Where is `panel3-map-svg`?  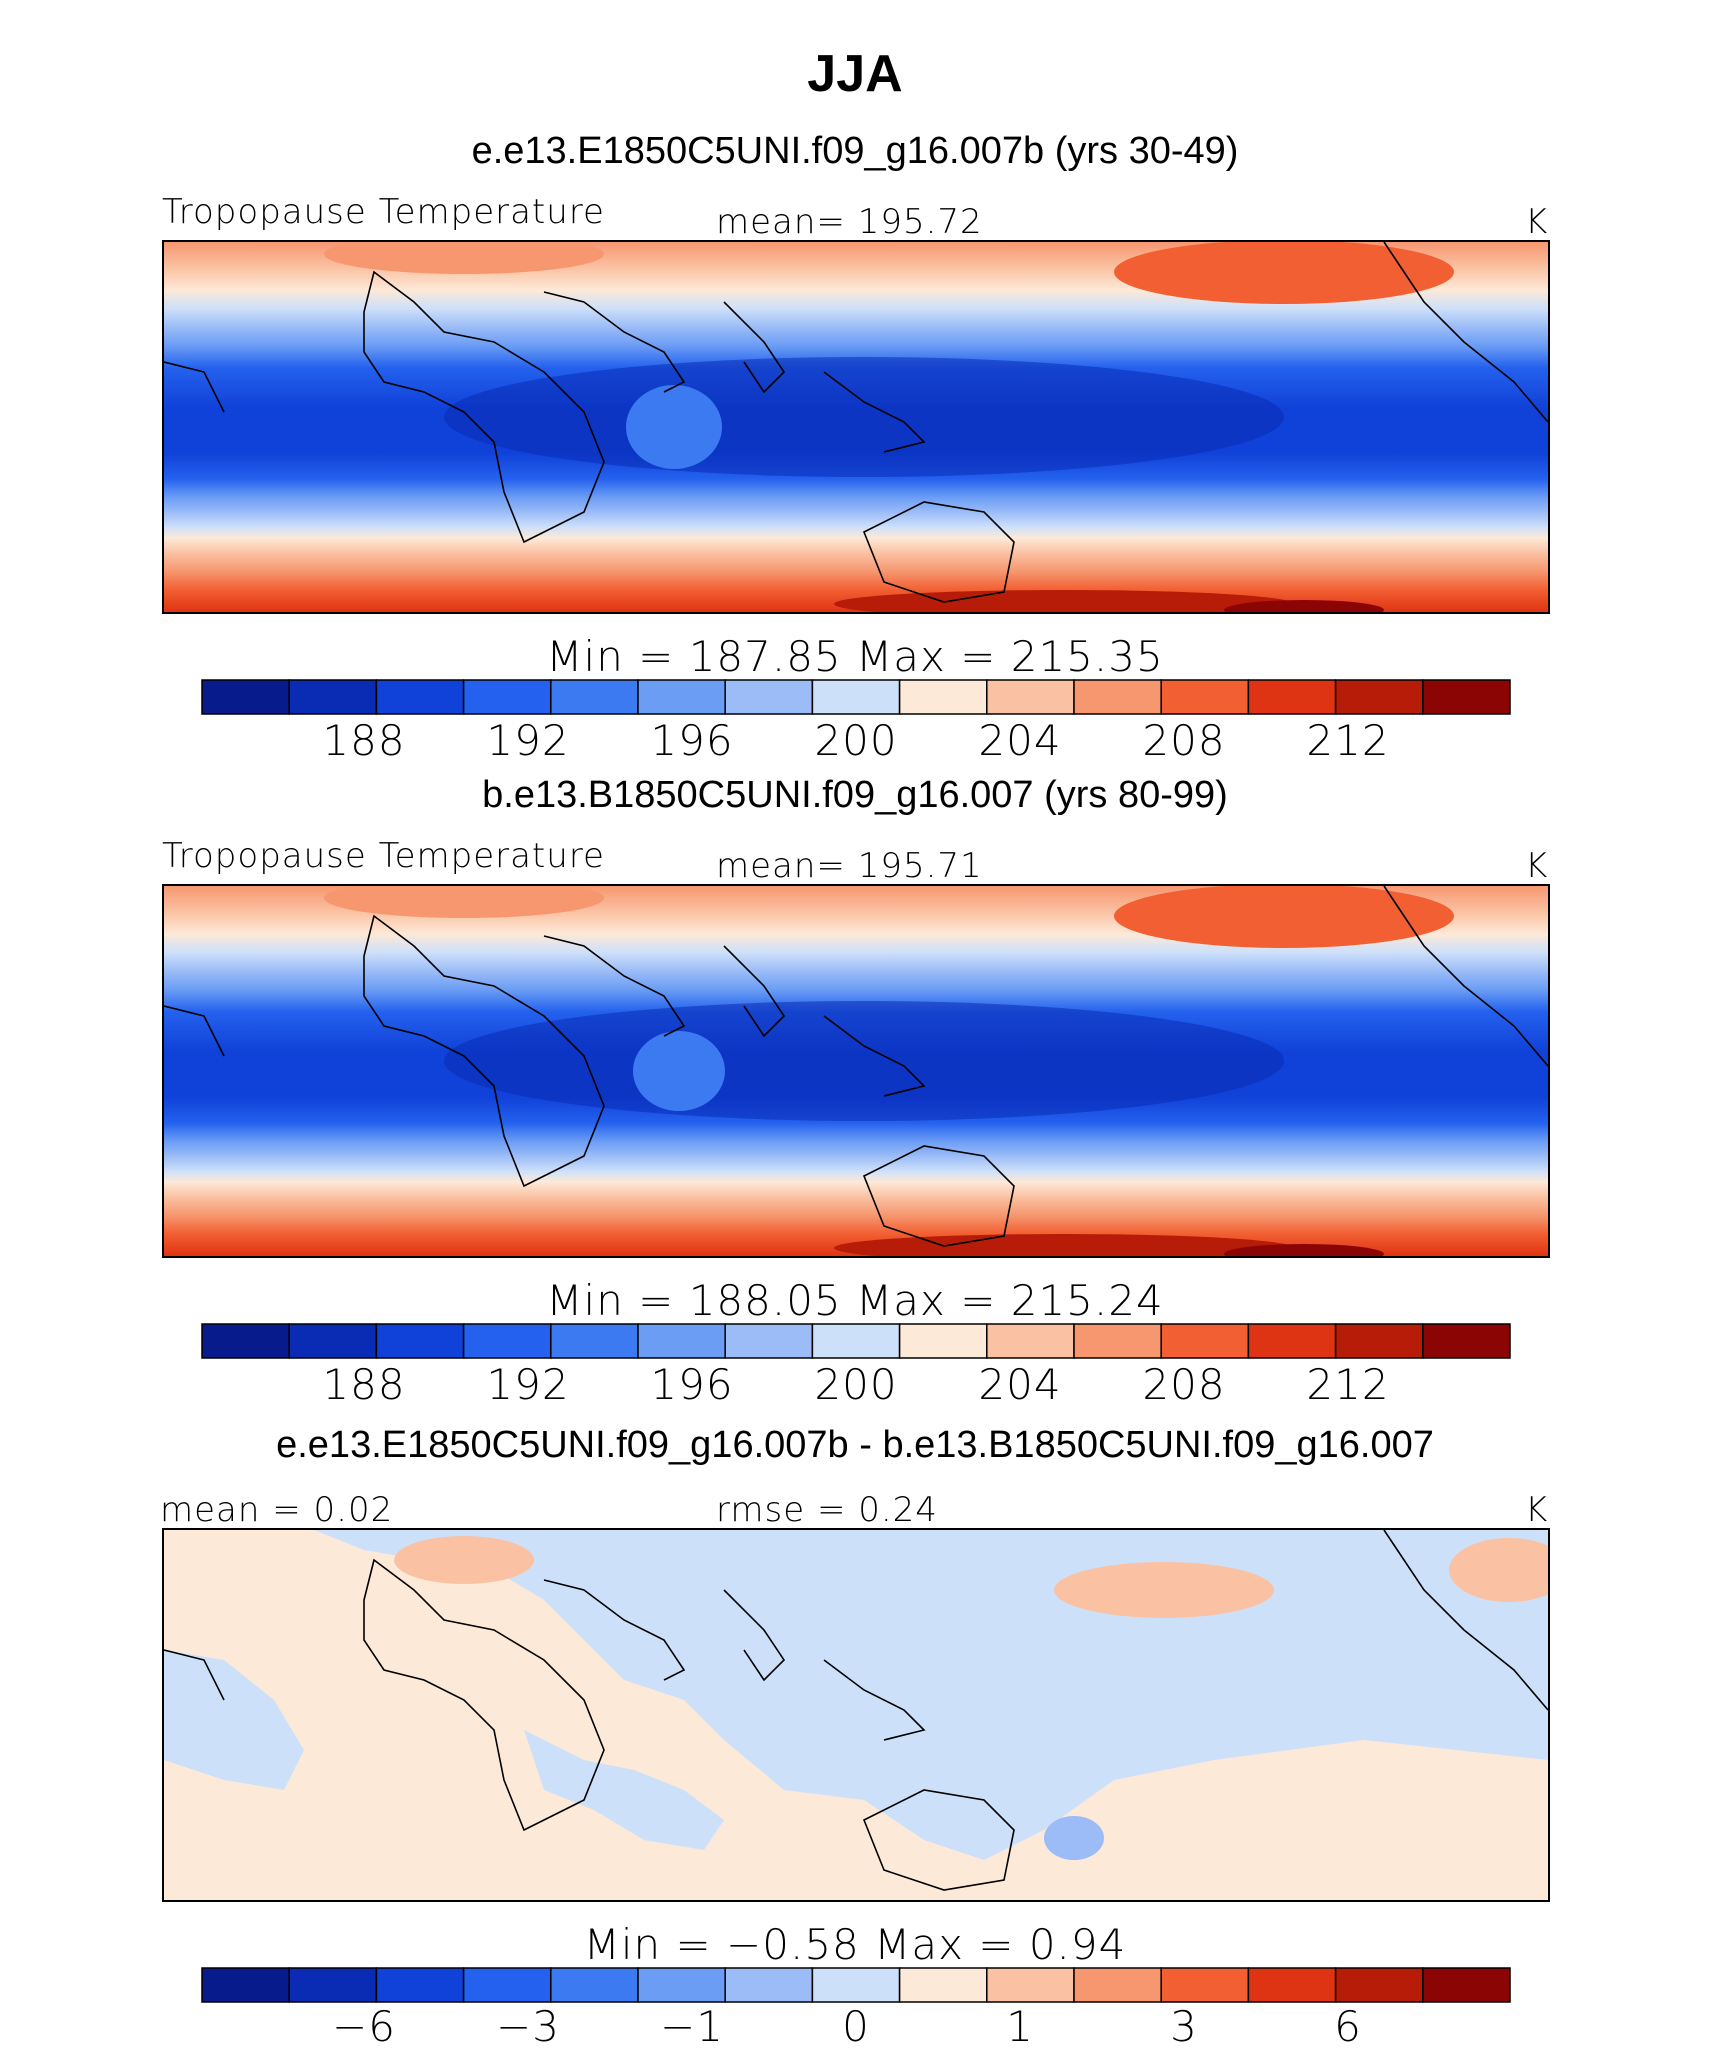
panel3-map-svg is located at coordinates (856, 1715).